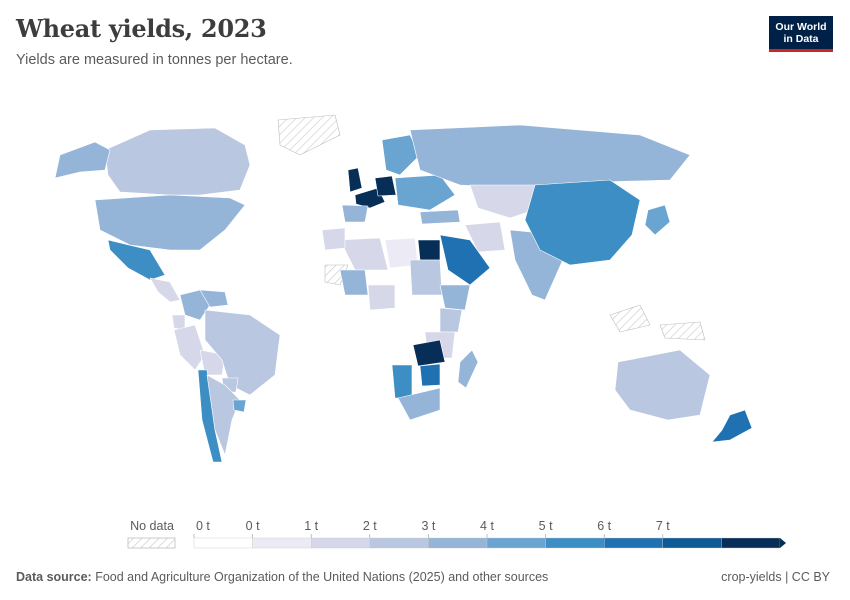 The height and width of the screenshot is (600, 850). I want to click on country-germany: Germany: 7.4 t, so click(385, 186).